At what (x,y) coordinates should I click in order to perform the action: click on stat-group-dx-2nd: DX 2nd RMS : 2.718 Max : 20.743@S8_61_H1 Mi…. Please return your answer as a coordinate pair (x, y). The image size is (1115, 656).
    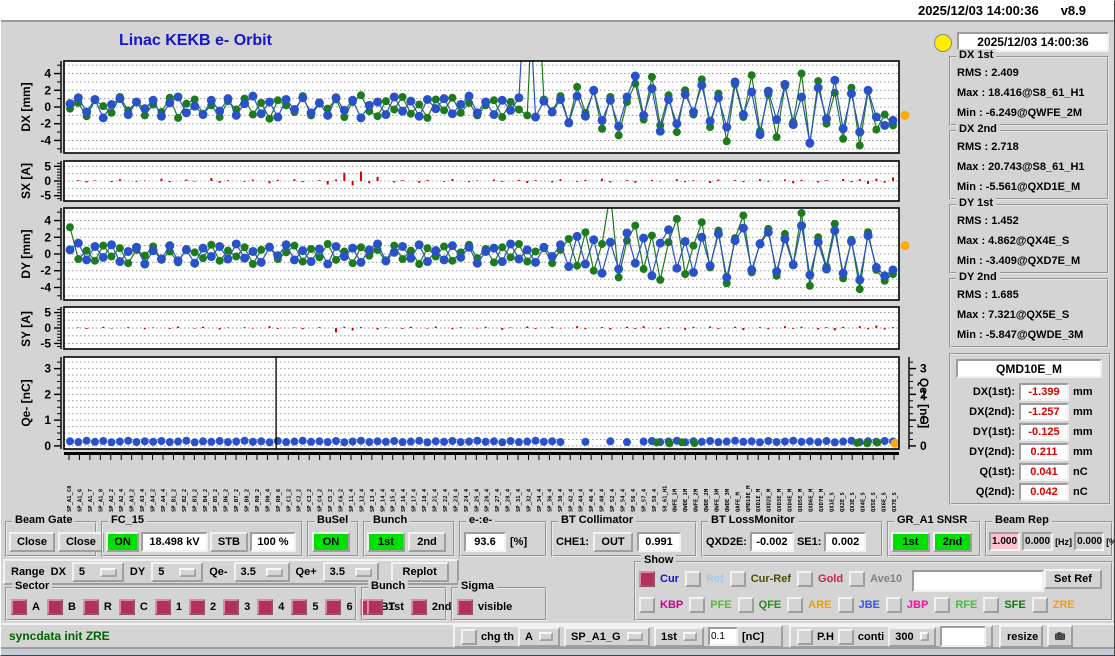
    Looking at the image, I should click on (1029, 161).